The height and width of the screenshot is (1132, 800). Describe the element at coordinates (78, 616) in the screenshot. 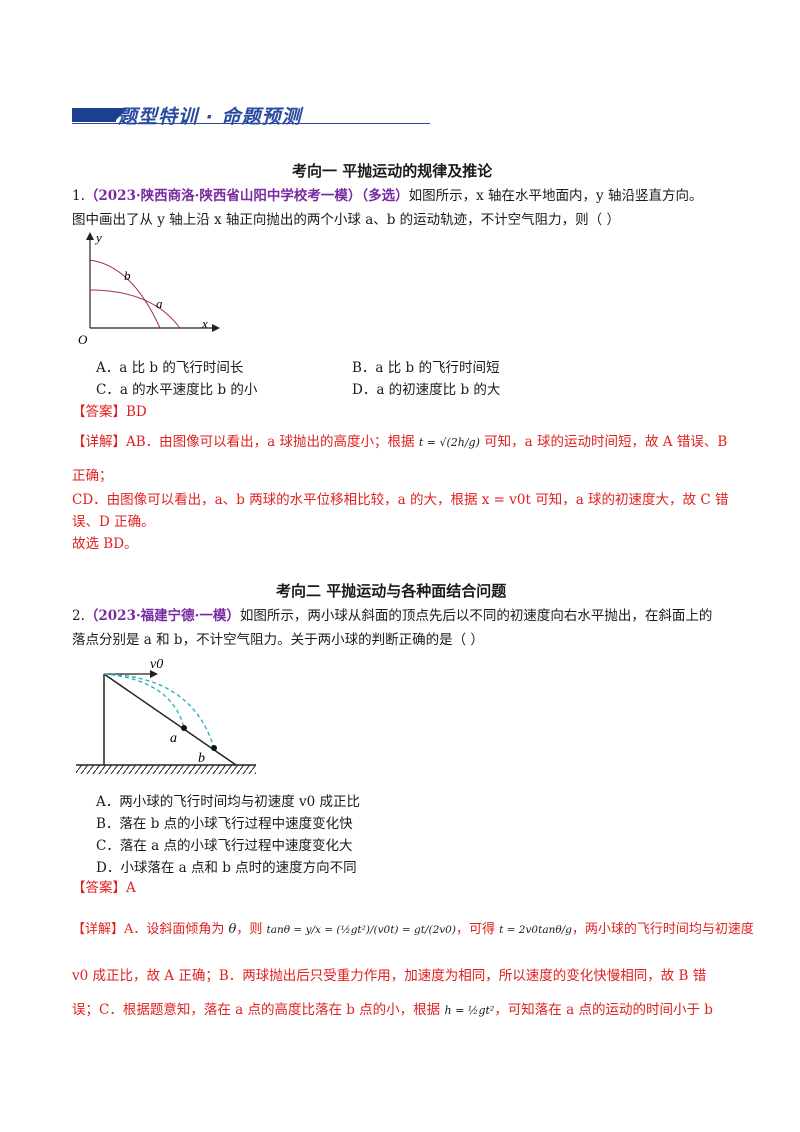

I see `q2-number: 2.` at that location.